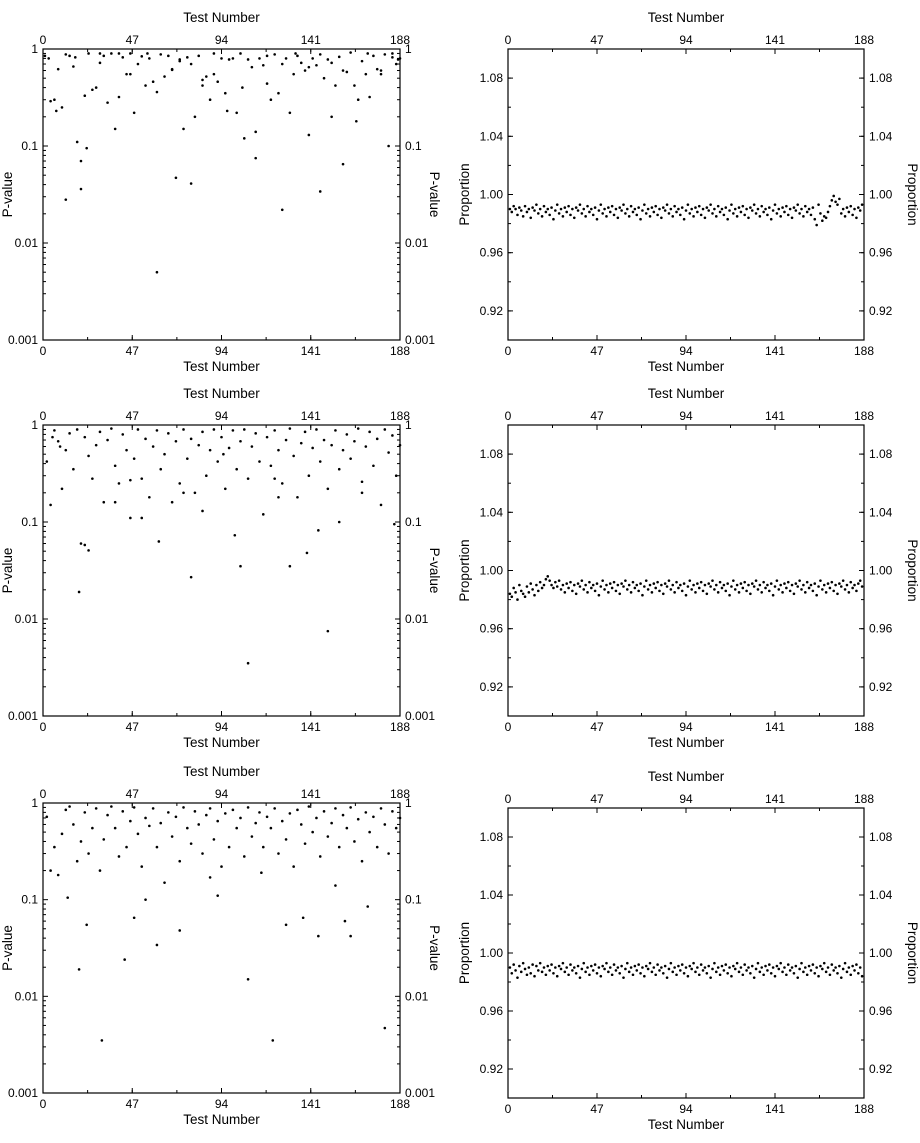 This screenshot has width=920, height=1143. What do you see at coordinates (408, 49) in the screenshot?
I see `y-tick-label-right: 1` at bounding box center [408, 49].